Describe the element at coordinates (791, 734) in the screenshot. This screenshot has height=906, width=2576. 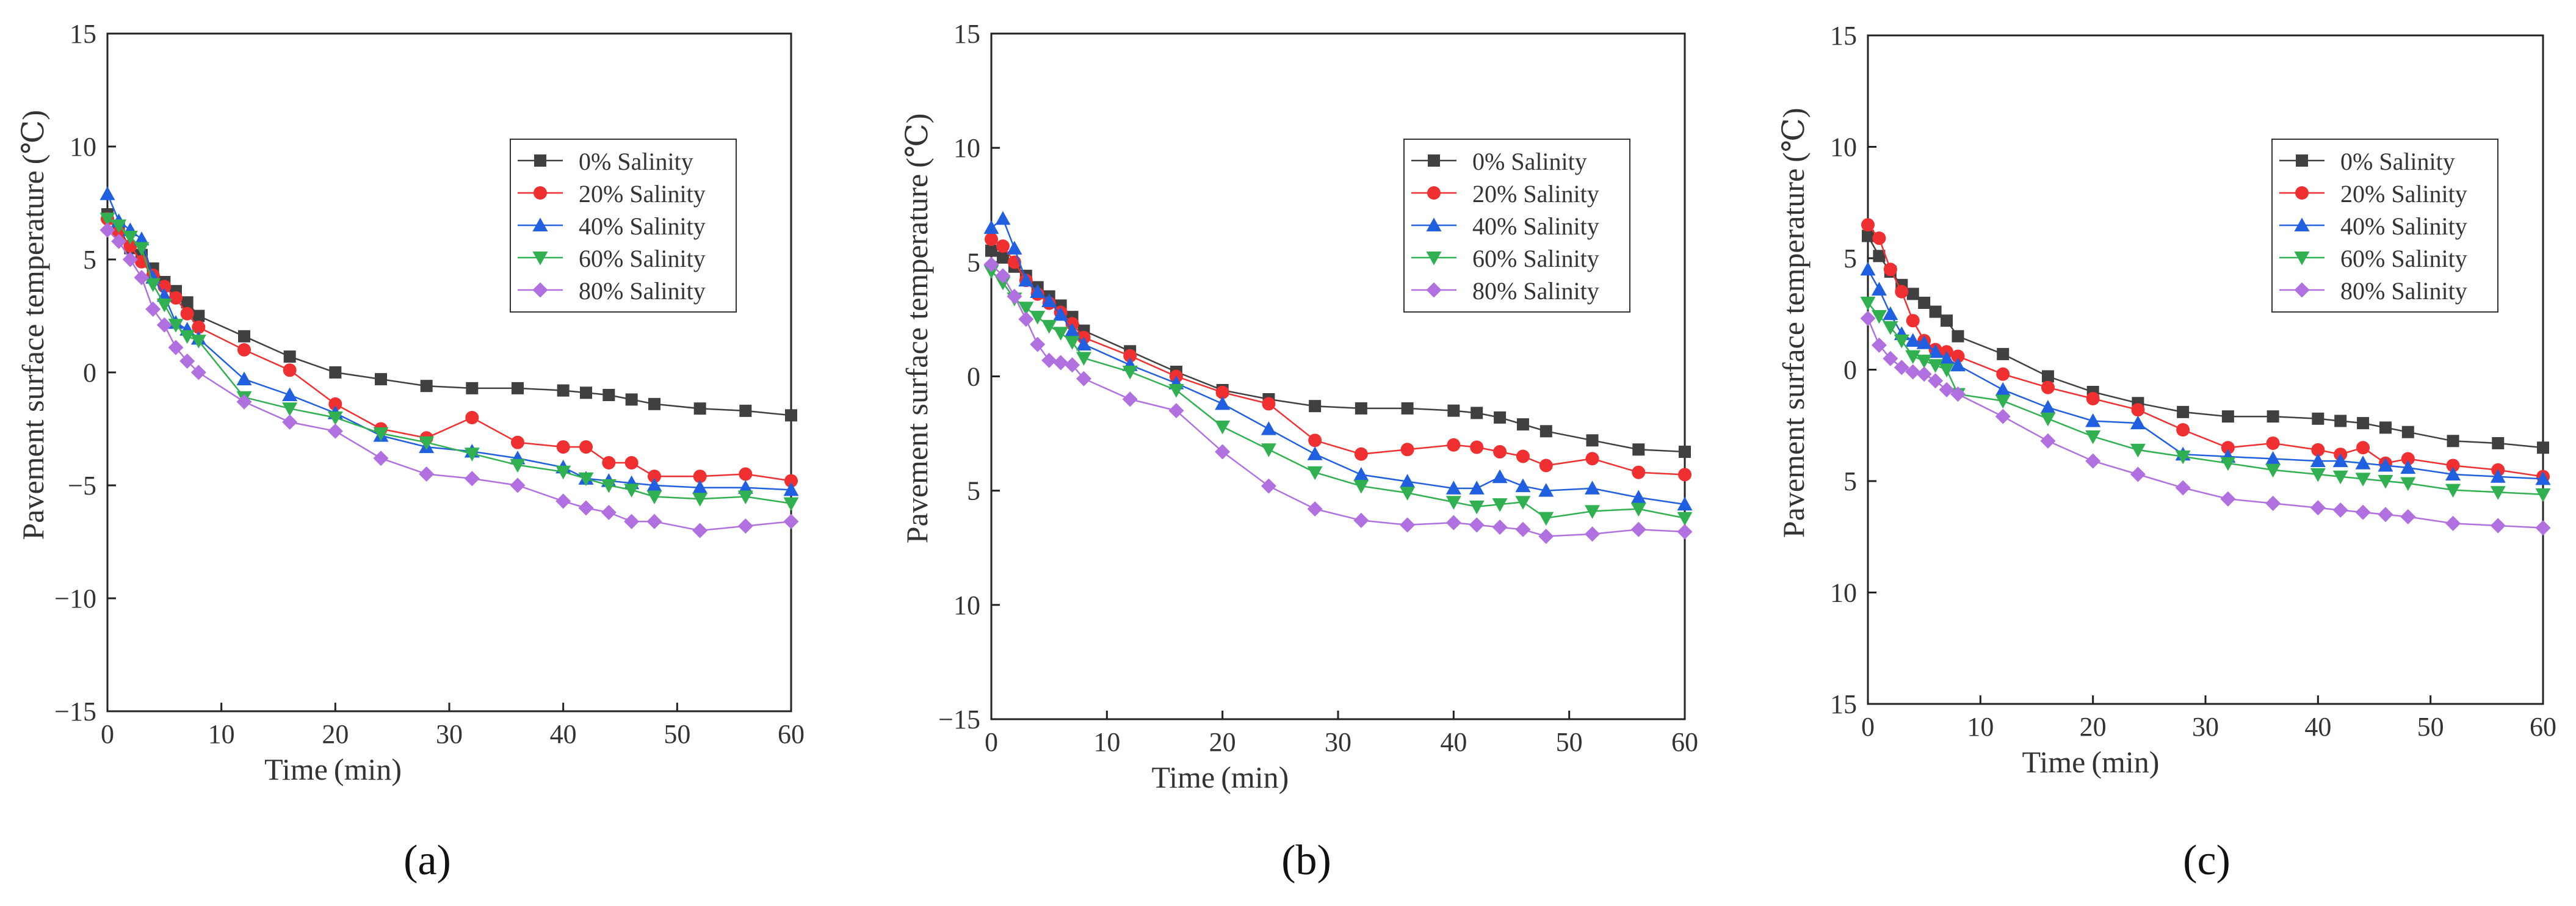
I see `x-tick-label: 60` at that location.